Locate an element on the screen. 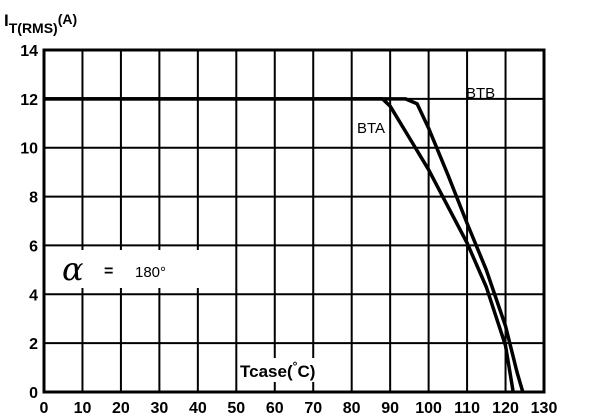 The image size is (600, 418). x-tick-label: 120 is located at coordinates (505, 408).